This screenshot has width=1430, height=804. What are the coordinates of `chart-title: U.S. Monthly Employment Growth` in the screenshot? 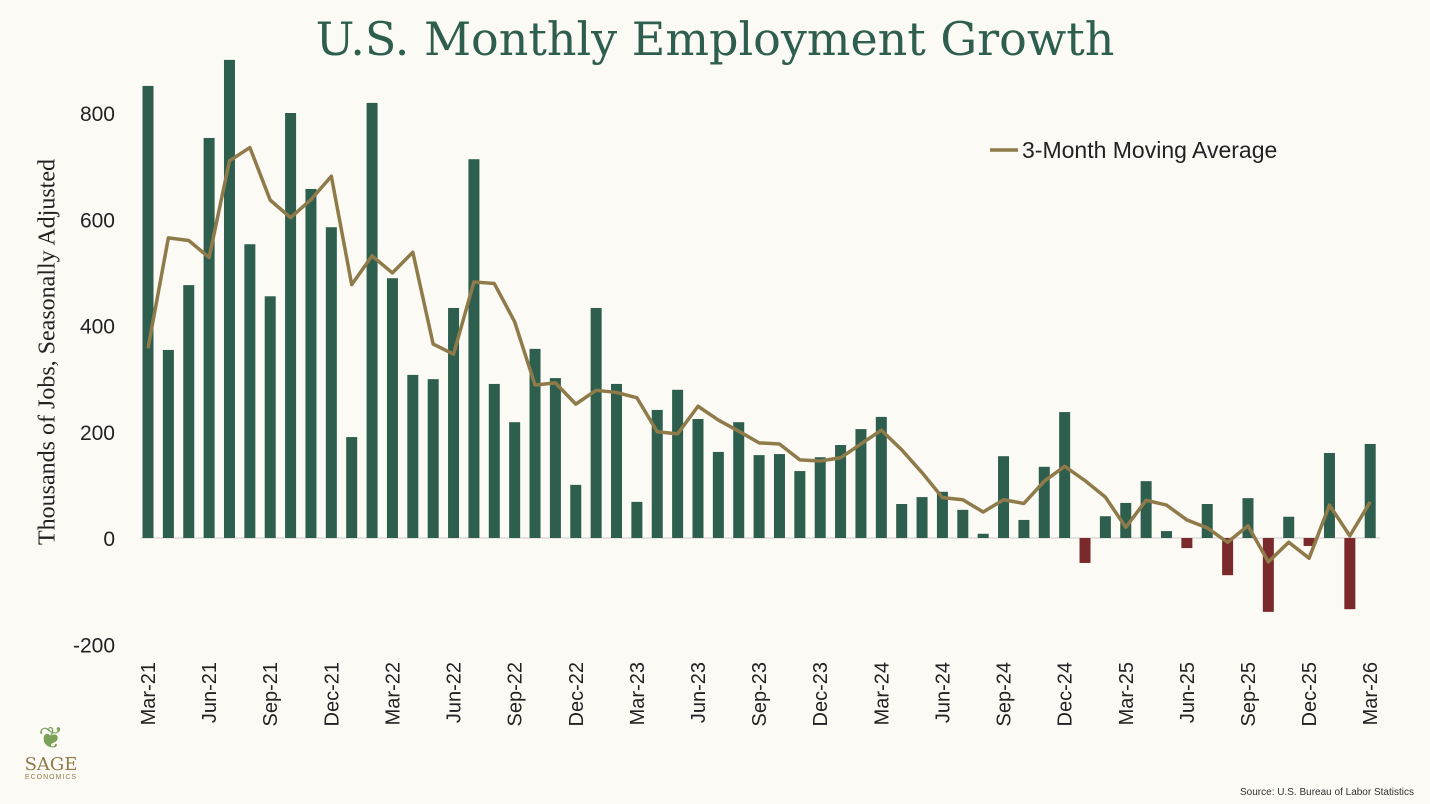 It's located at (715, 39).